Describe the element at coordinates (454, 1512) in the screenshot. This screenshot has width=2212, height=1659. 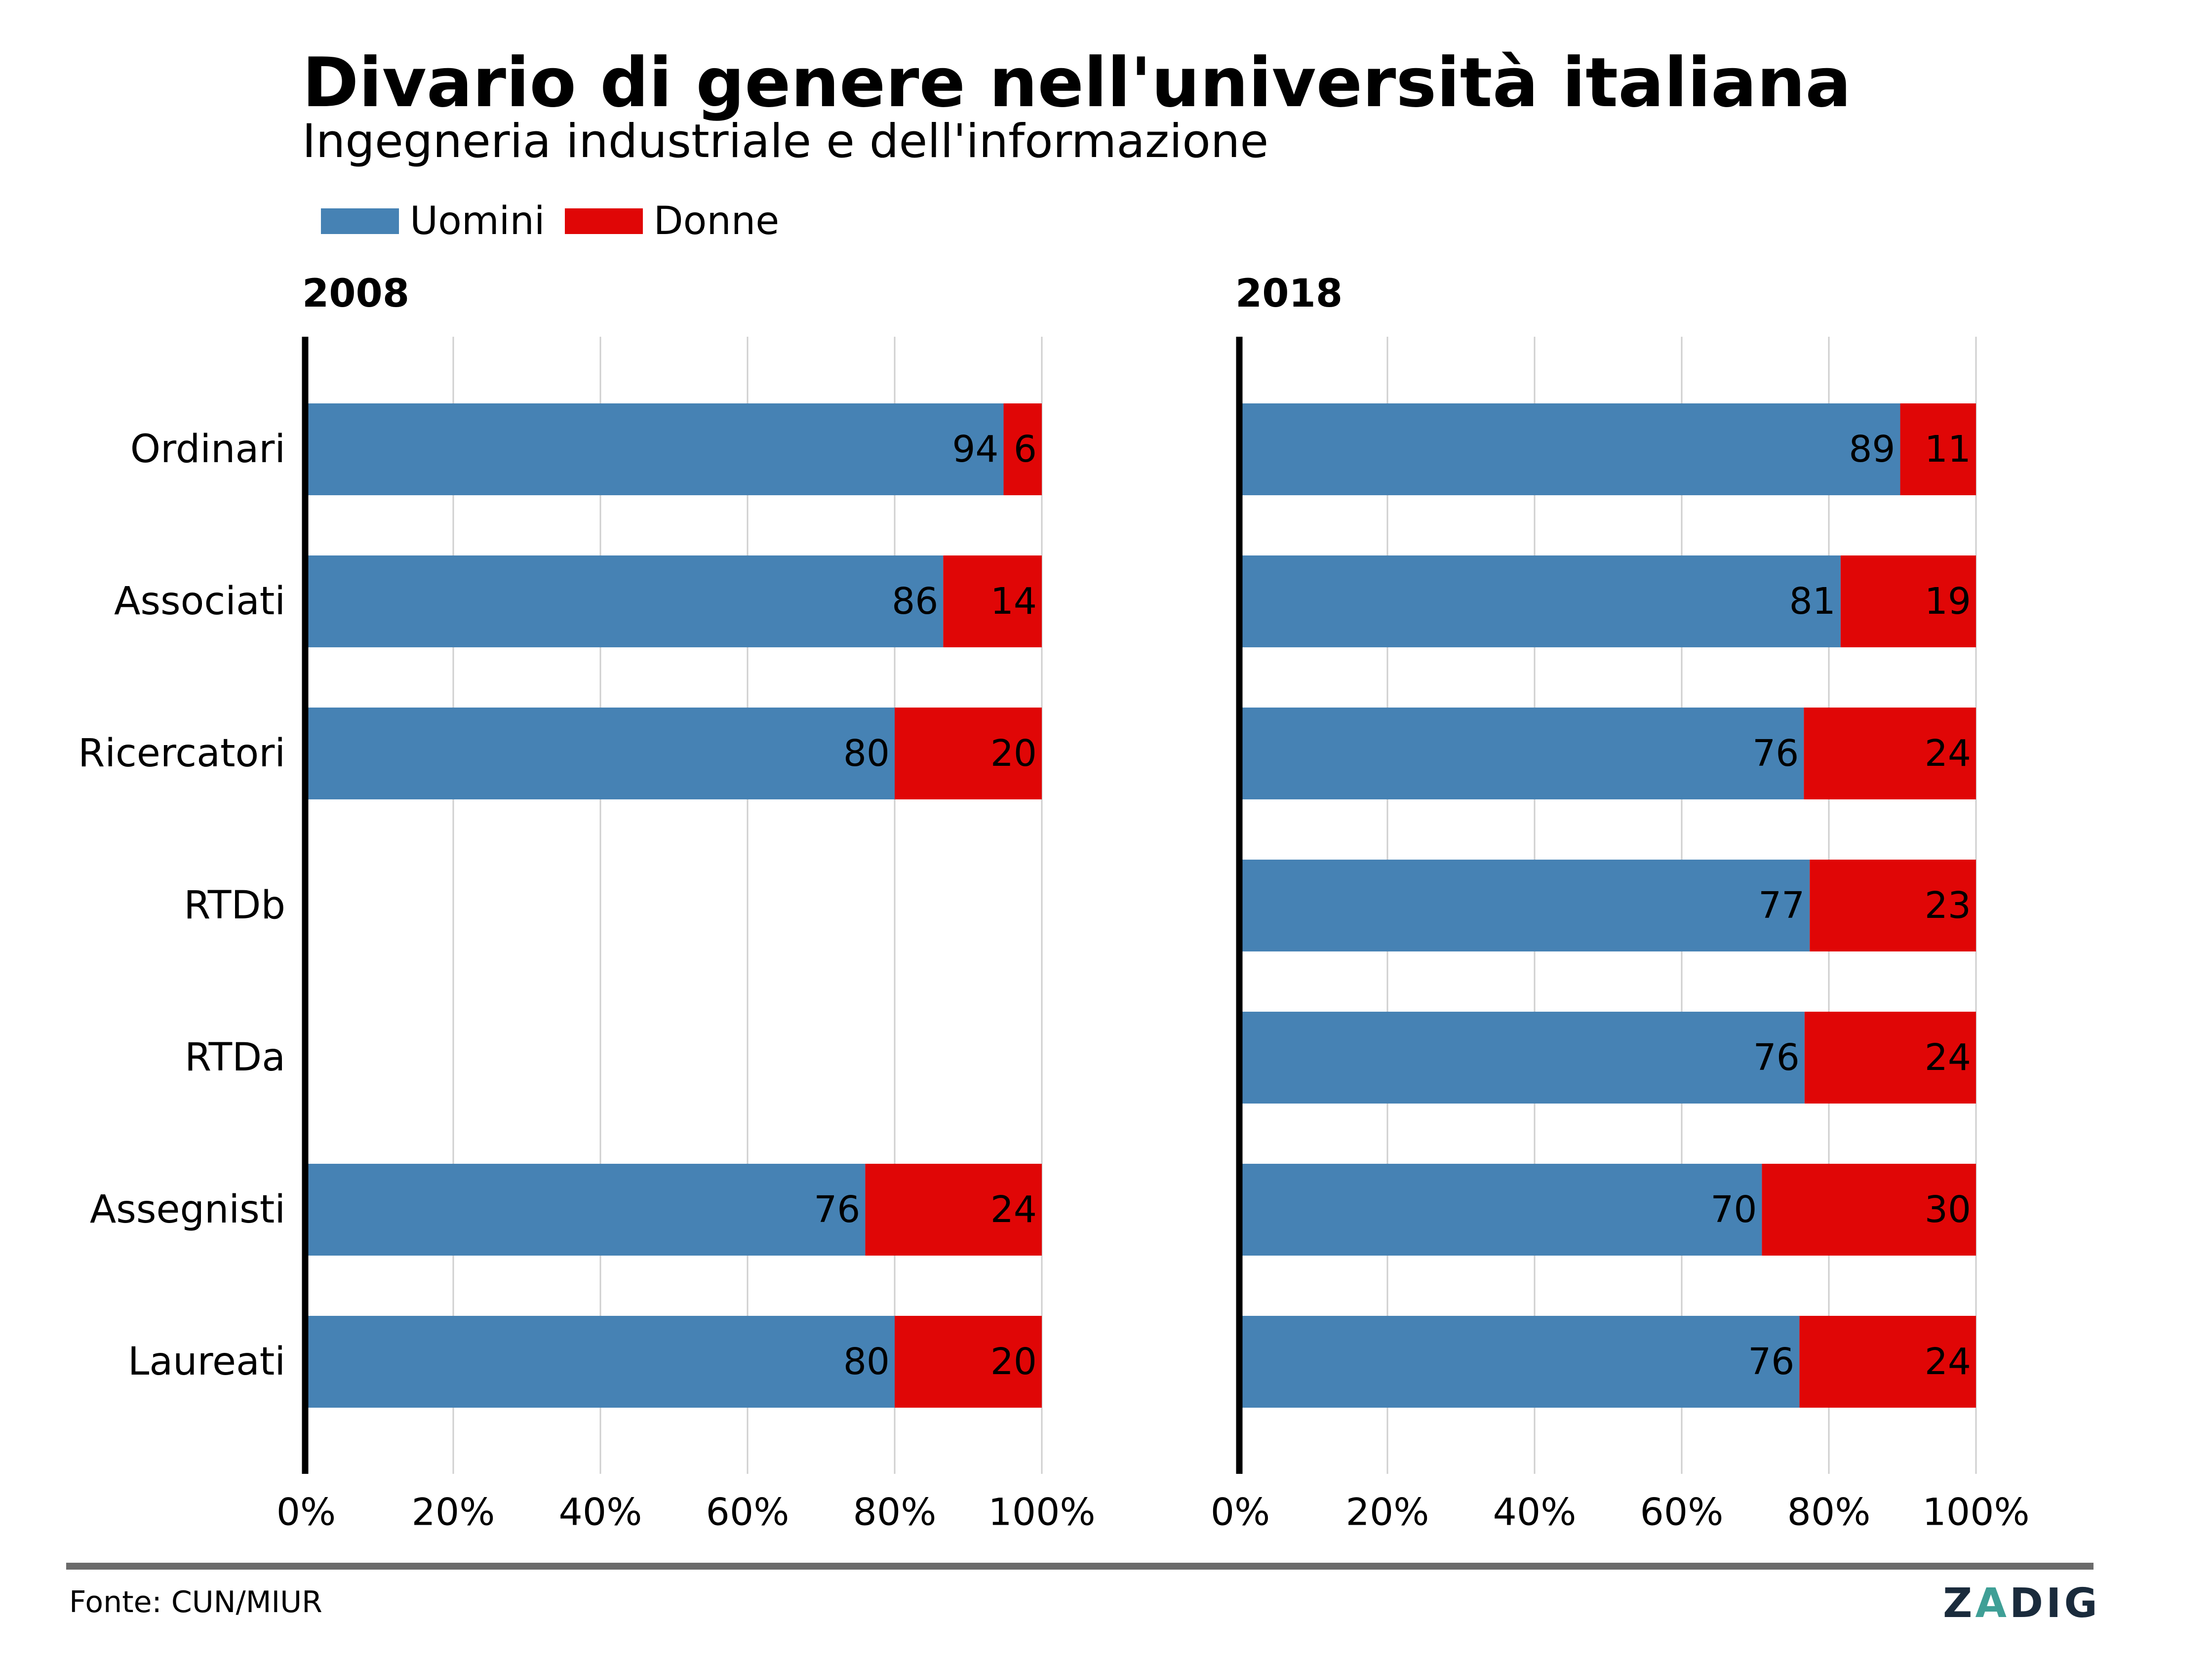
I see `x-tick-label-2008-1: 20%` at that location.